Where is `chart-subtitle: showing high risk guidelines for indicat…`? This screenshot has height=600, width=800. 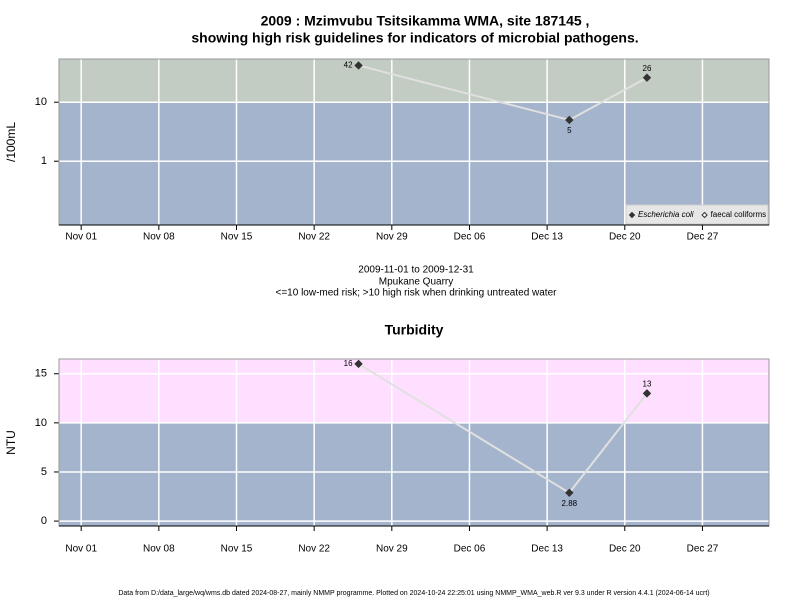 chart-subtitle: showing high risk guidelines for indicat… is located at coordinates (414, 38).